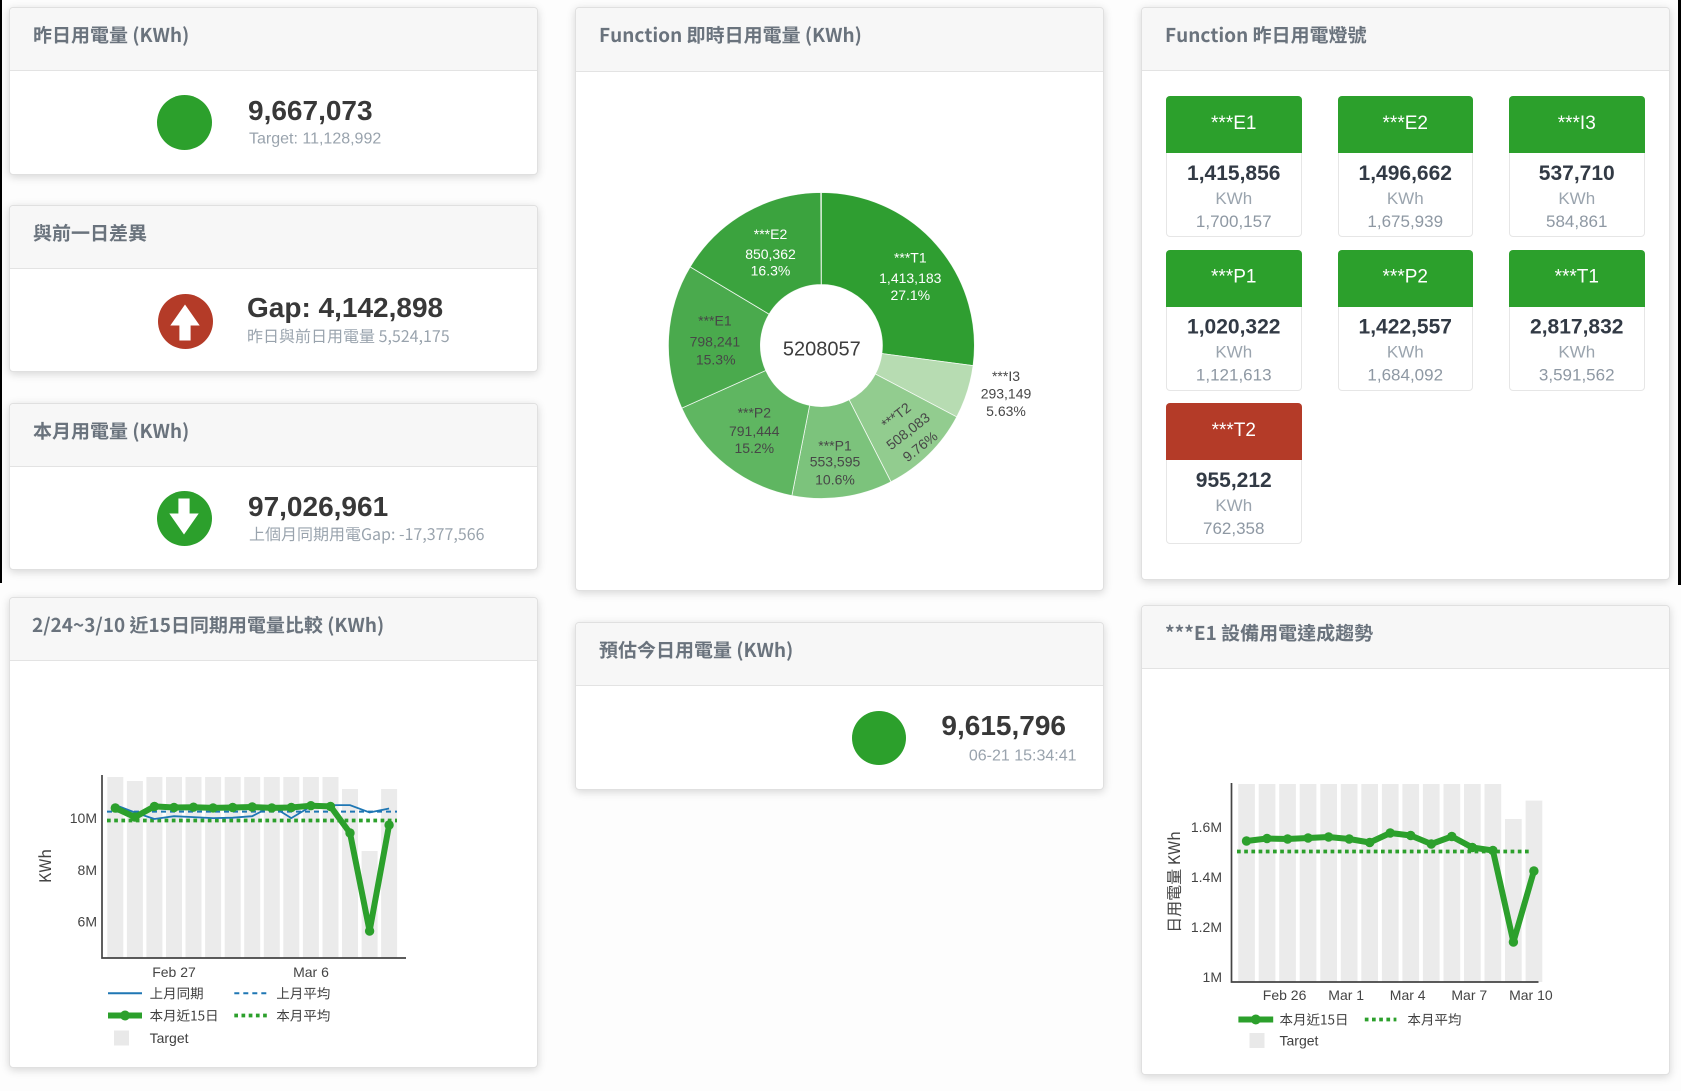 Image resolution: width=1681 pixels, height=1091 pixels. I want to click on svg-text: Feb 27, so click(174, 972).